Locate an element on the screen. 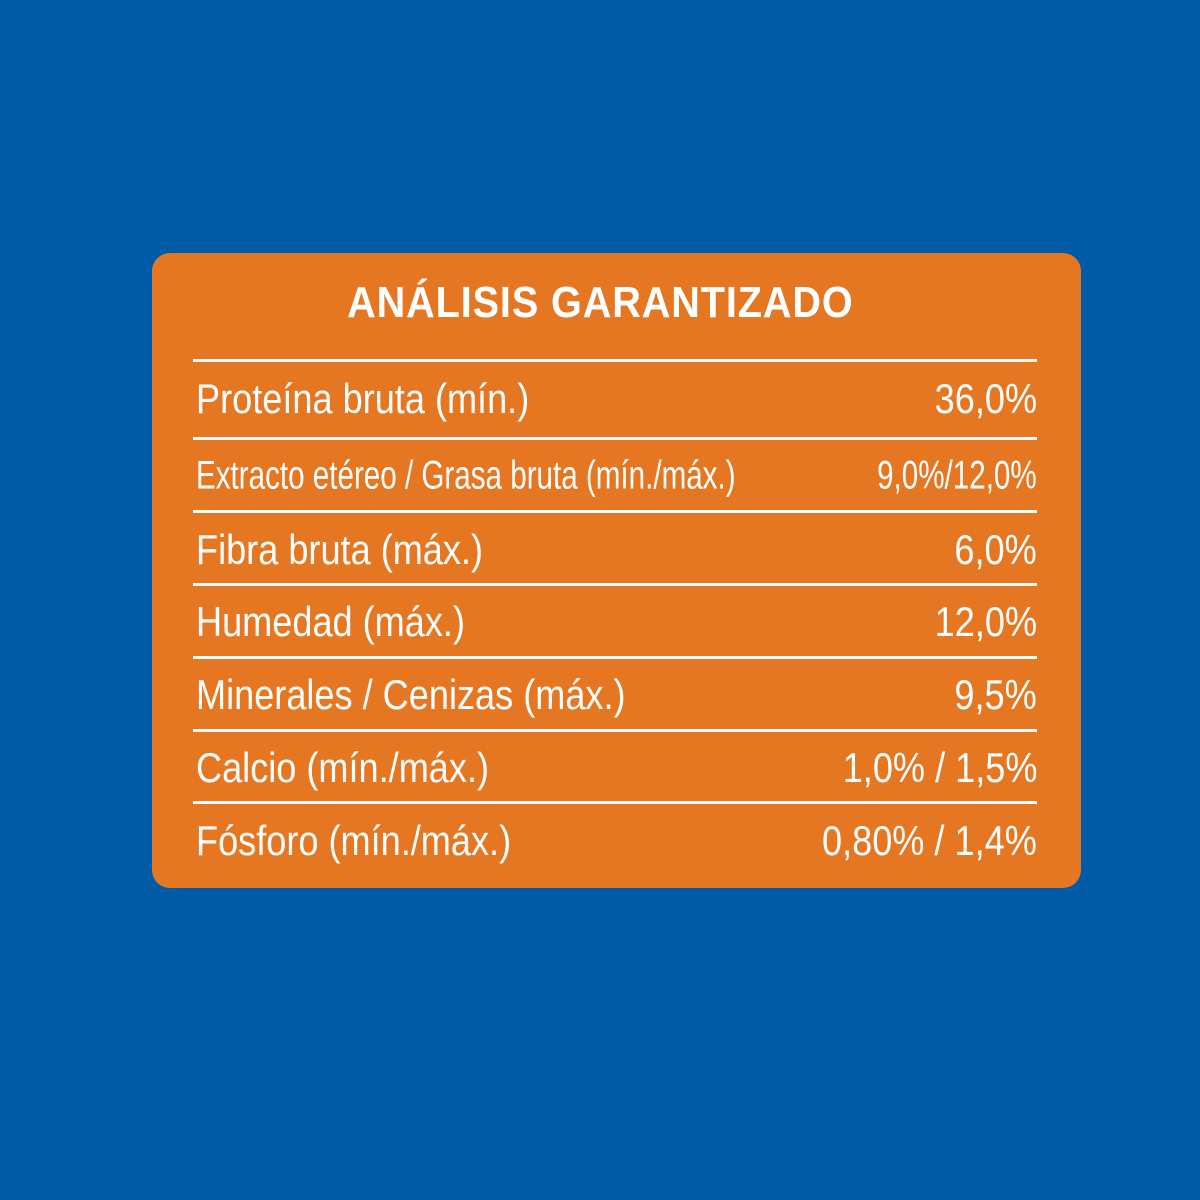  analysis-row: Fibra bruta (máx.) 6,0% is located at coordinates (615, 550).